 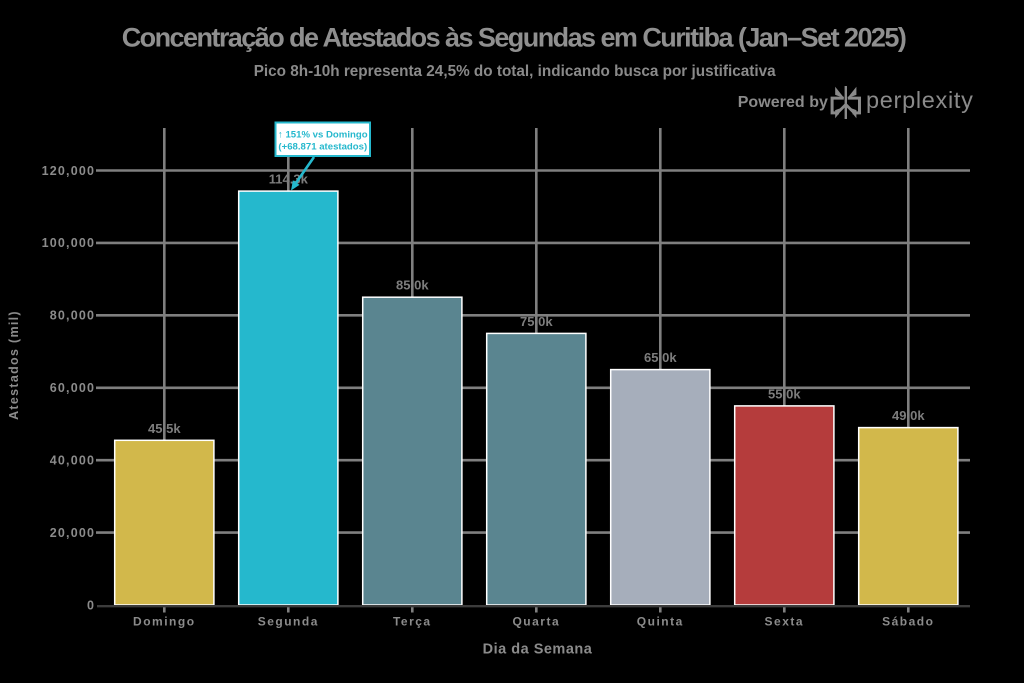 I want to click on svg-text: Atestados (mil), so click(x=14, y=365).